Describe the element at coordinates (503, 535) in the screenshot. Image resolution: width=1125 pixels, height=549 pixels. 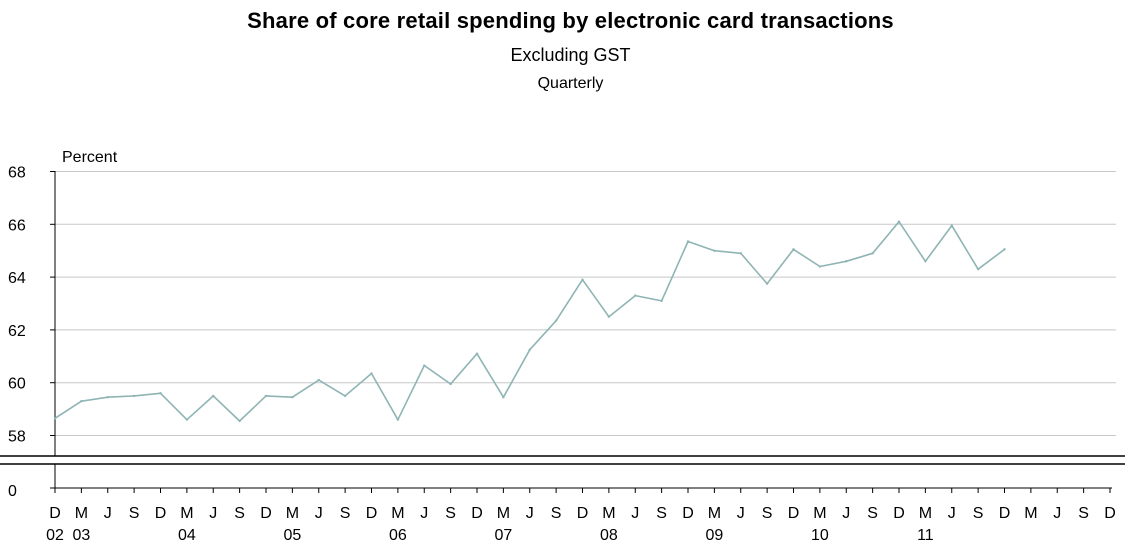
I see `x-year-label: 07` at that location.